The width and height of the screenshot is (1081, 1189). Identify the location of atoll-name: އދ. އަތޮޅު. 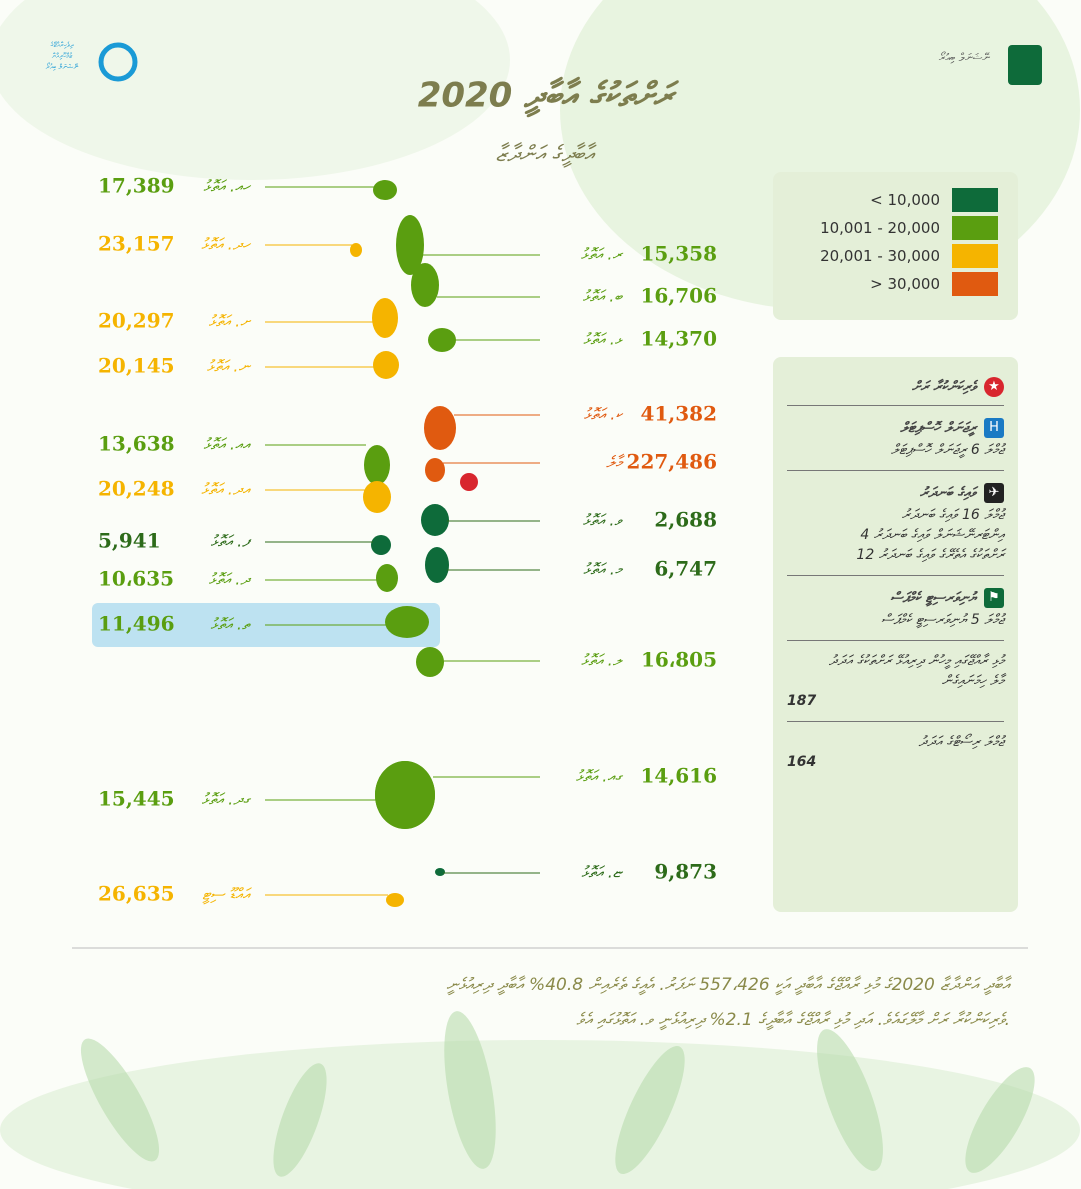
(226, 489).